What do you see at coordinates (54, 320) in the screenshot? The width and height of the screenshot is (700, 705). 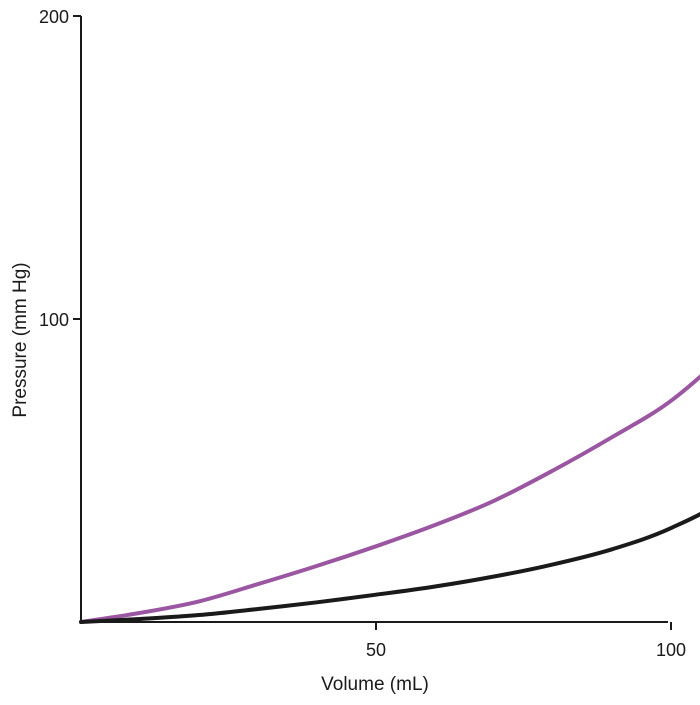 I see `y-tick-label-100: 100` at bounding box center [54, 320].